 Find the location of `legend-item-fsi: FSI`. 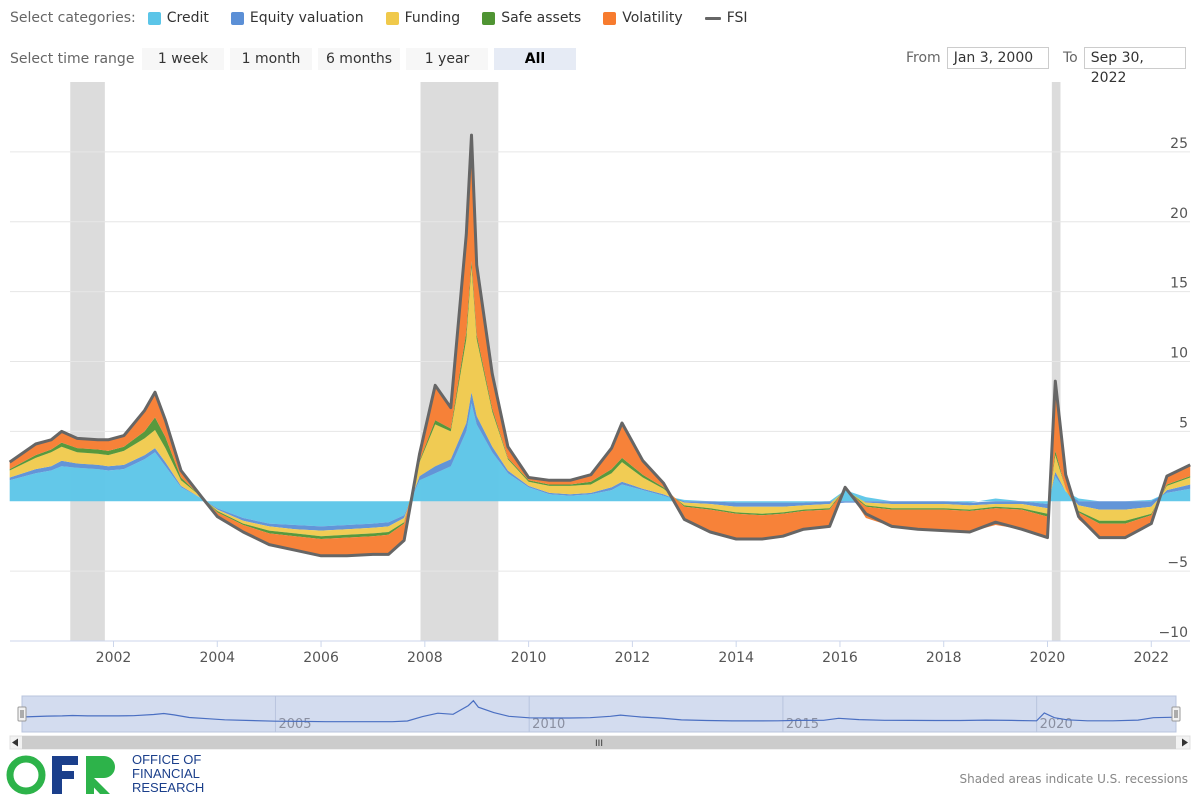

legend-item-fsi: FSI is located at coordinates (726, 18).